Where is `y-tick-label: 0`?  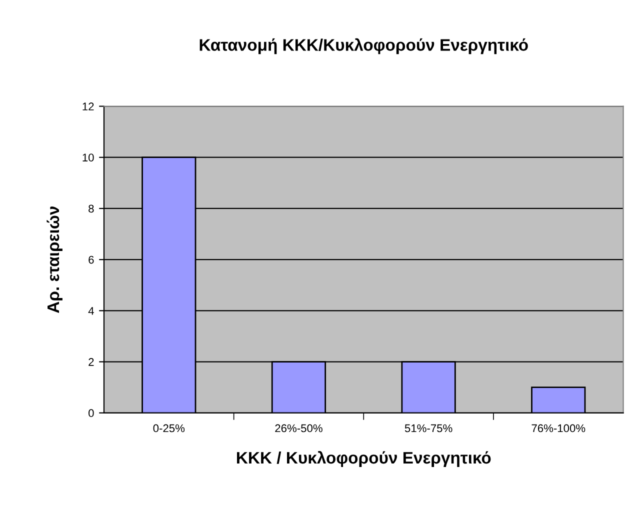 y-tick-label: 0 is located at coordinates (91, 413).